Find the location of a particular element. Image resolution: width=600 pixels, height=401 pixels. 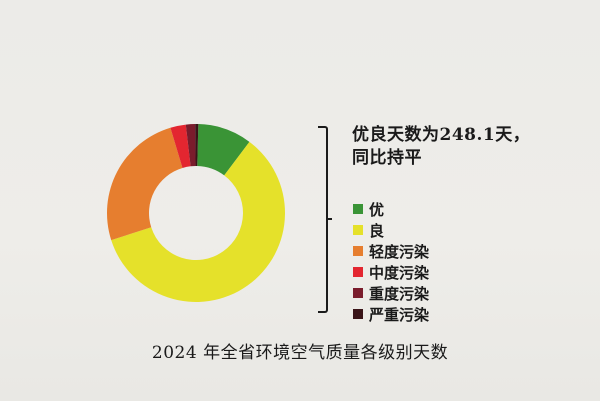

legend-swatch-severe-pollution is located at coordinates (358, 314).